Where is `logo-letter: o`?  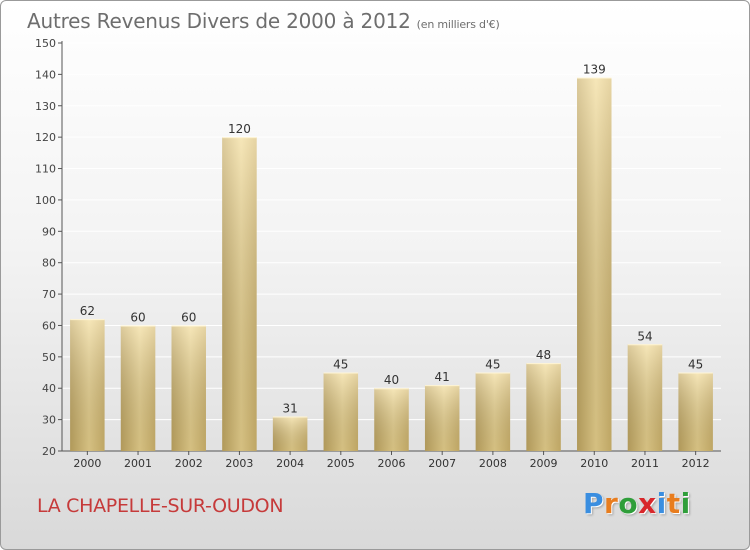 logo-letter: o is located at coordinates (628, 503).